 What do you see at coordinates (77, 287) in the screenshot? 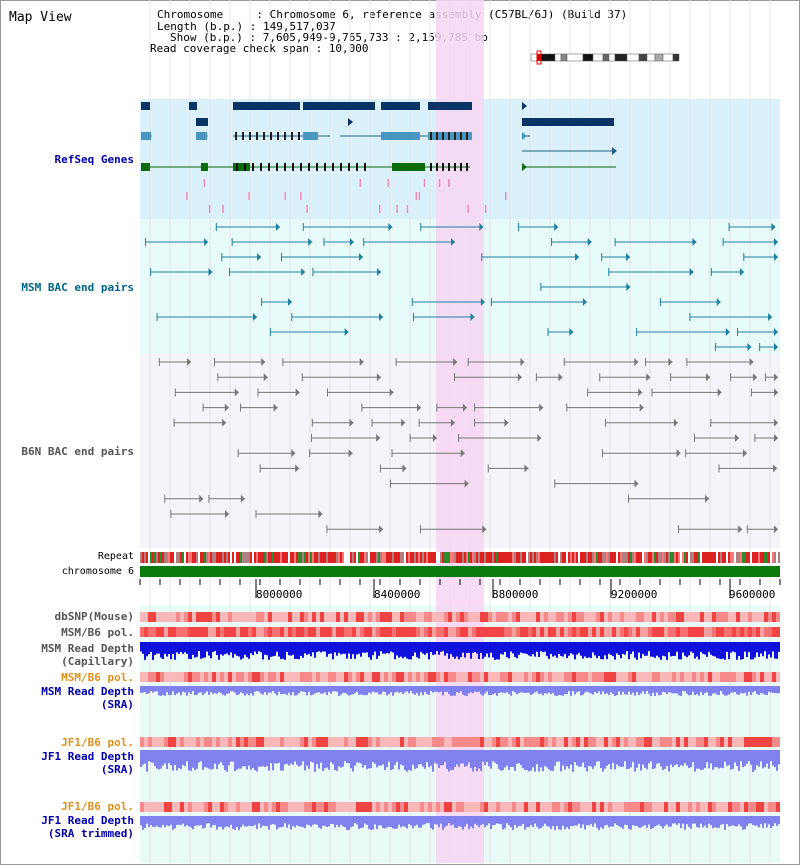
I see `msm-bac-label: MSM BAC end pairs` at bounding box center [77, 287].